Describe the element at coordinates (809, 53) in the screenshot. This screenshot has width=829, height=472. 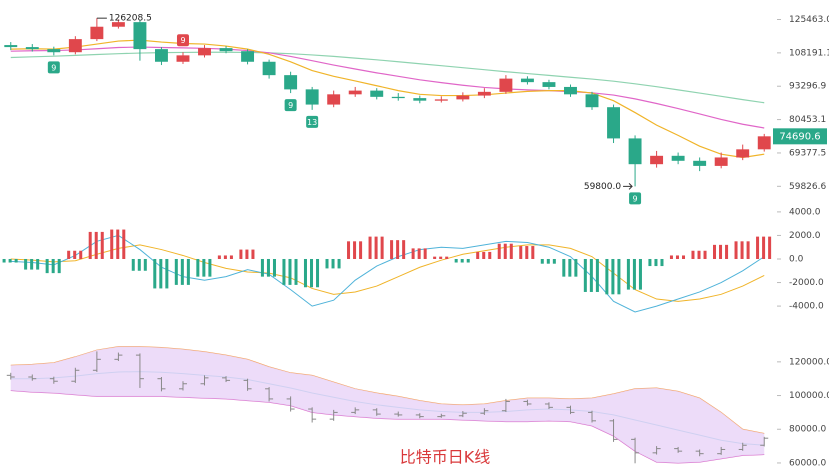
I see `y-tick-label: 108191.1` at that location.